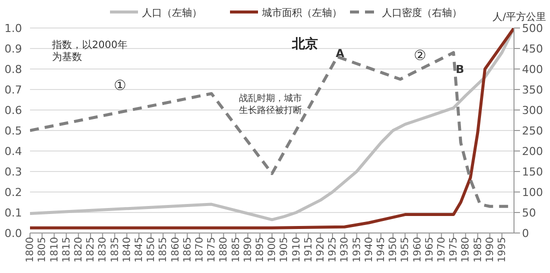 The height and width of the screenshot is (273, 550). Describe the element at coordinates (333, 249) in the screenshot. I see `x-tick-label: 1925` at that location.